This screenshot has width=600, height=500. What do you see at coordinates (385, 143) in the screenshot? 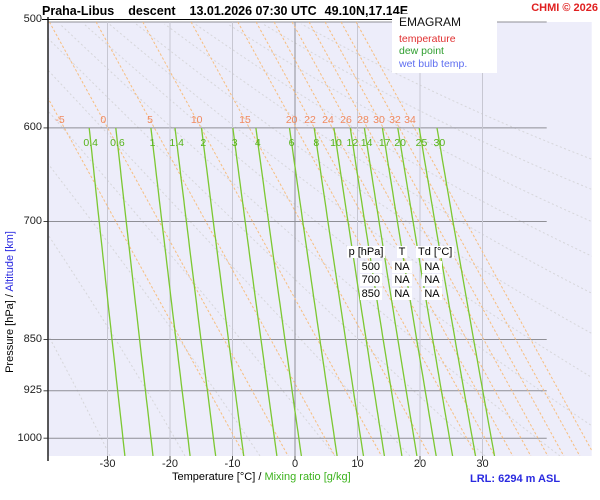
I see `mixing-ratio-label: 17` at bounding box center [385, 143].